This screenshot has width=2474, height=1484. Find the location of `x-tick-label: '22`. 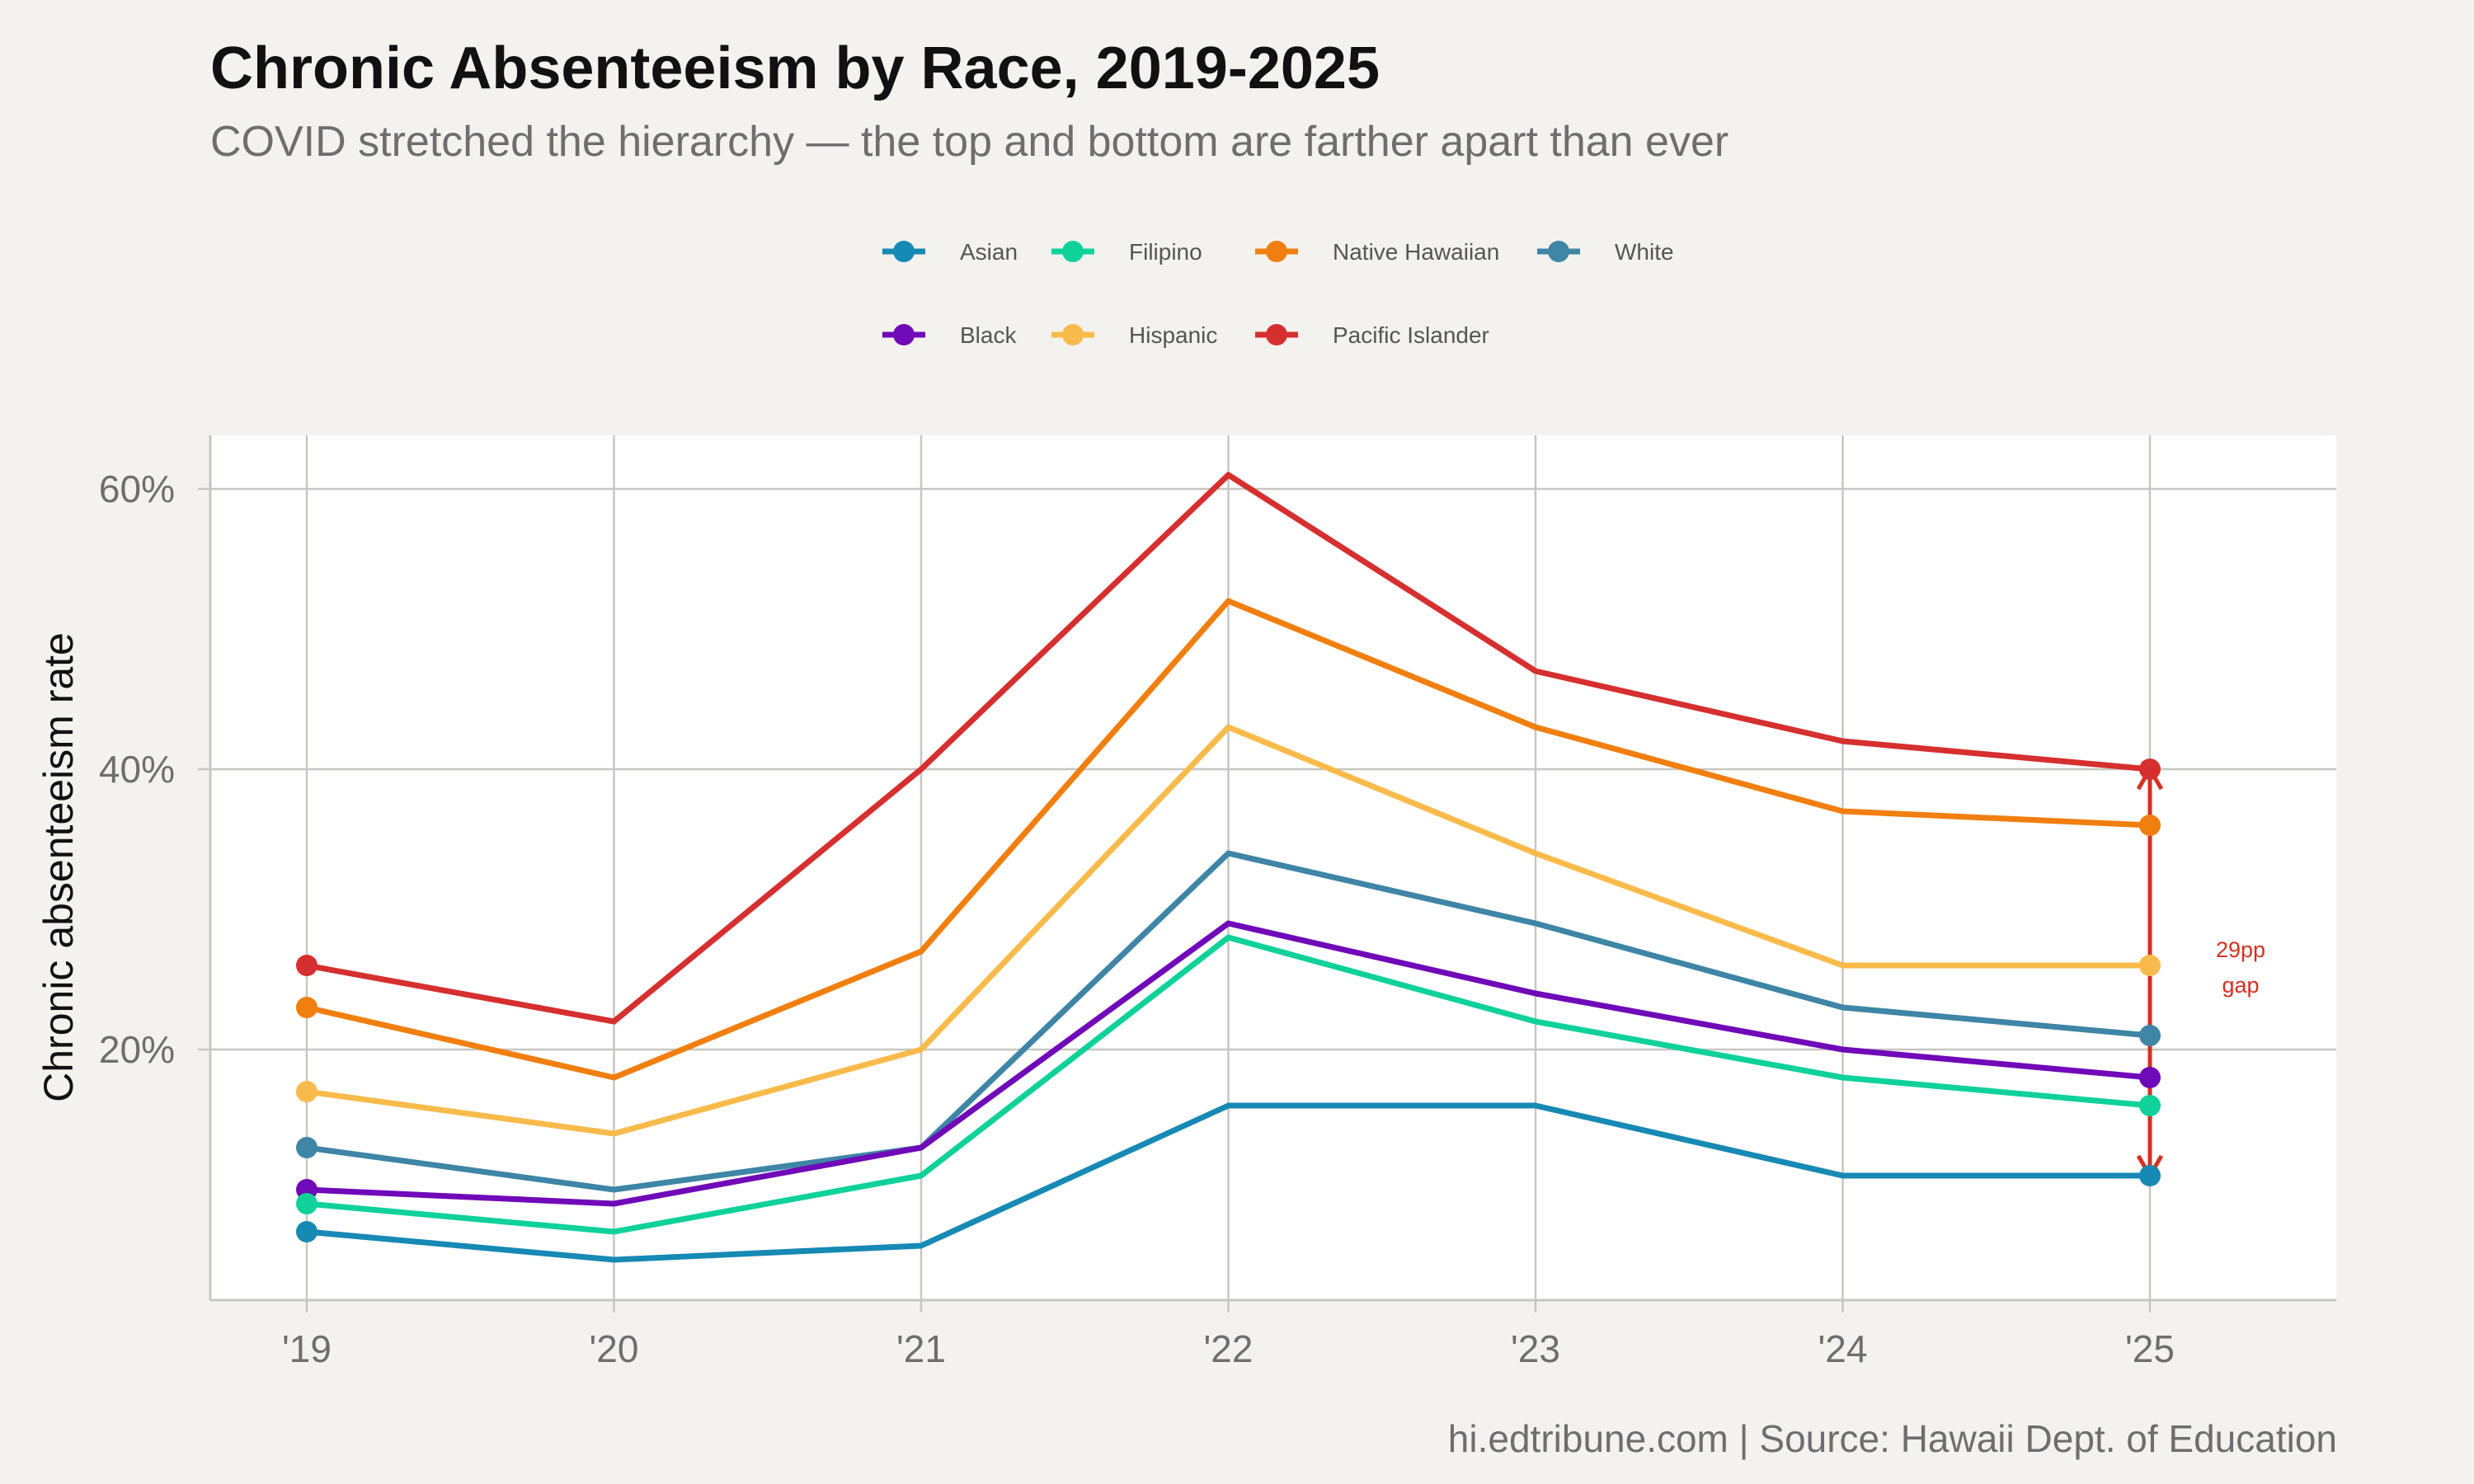

x-tick-label: '22 is located at coordinates (1228, 1348).